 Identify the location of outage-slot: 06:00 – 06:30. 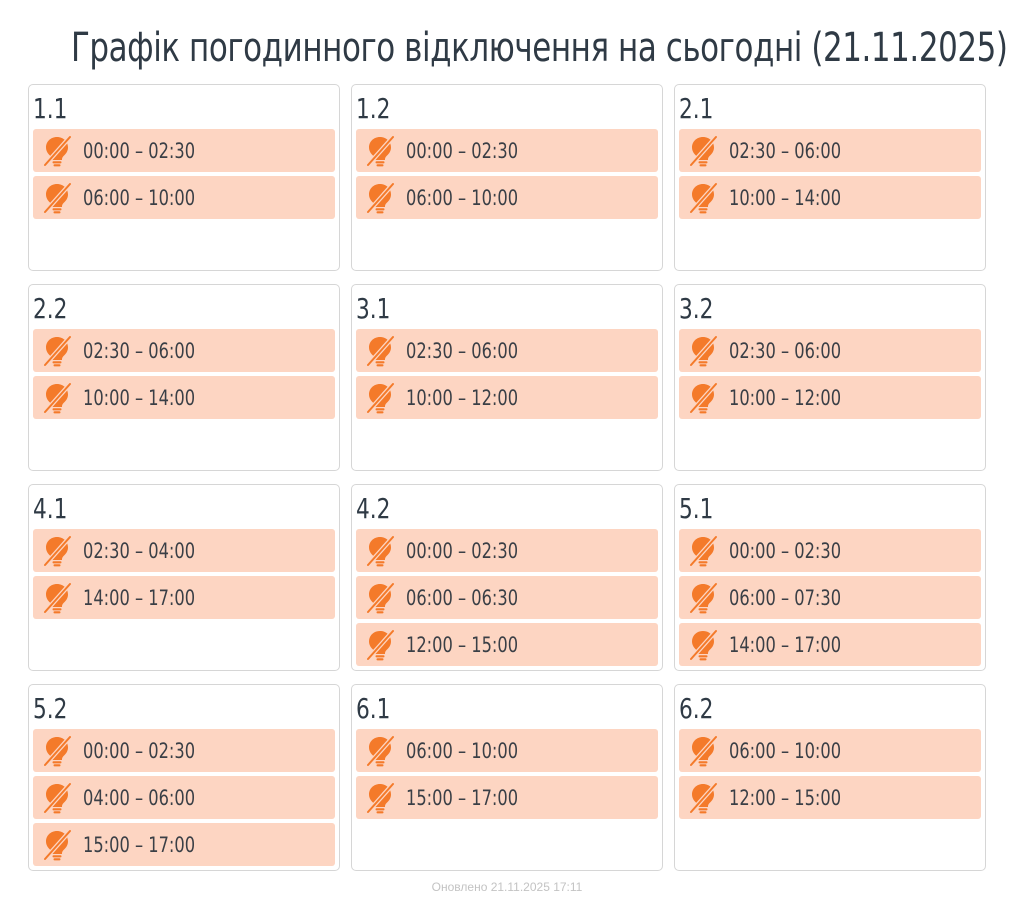
(507, 597).